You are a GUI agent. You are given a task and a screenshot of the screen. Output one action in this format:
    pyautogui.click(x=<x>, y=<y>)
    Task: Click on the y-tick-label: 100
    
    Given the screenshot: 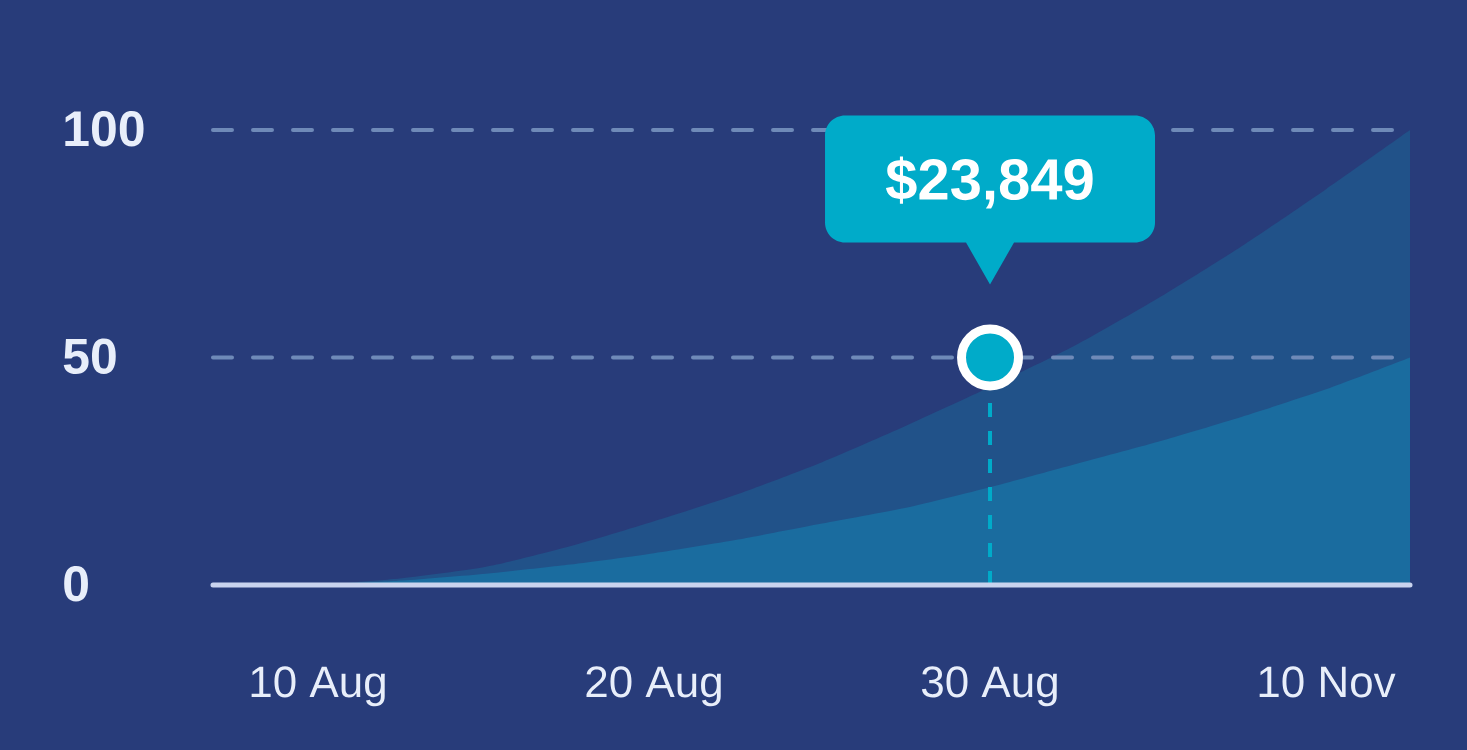 What is the action you would take?
    pyautogui.click(x=104, y=129)
    